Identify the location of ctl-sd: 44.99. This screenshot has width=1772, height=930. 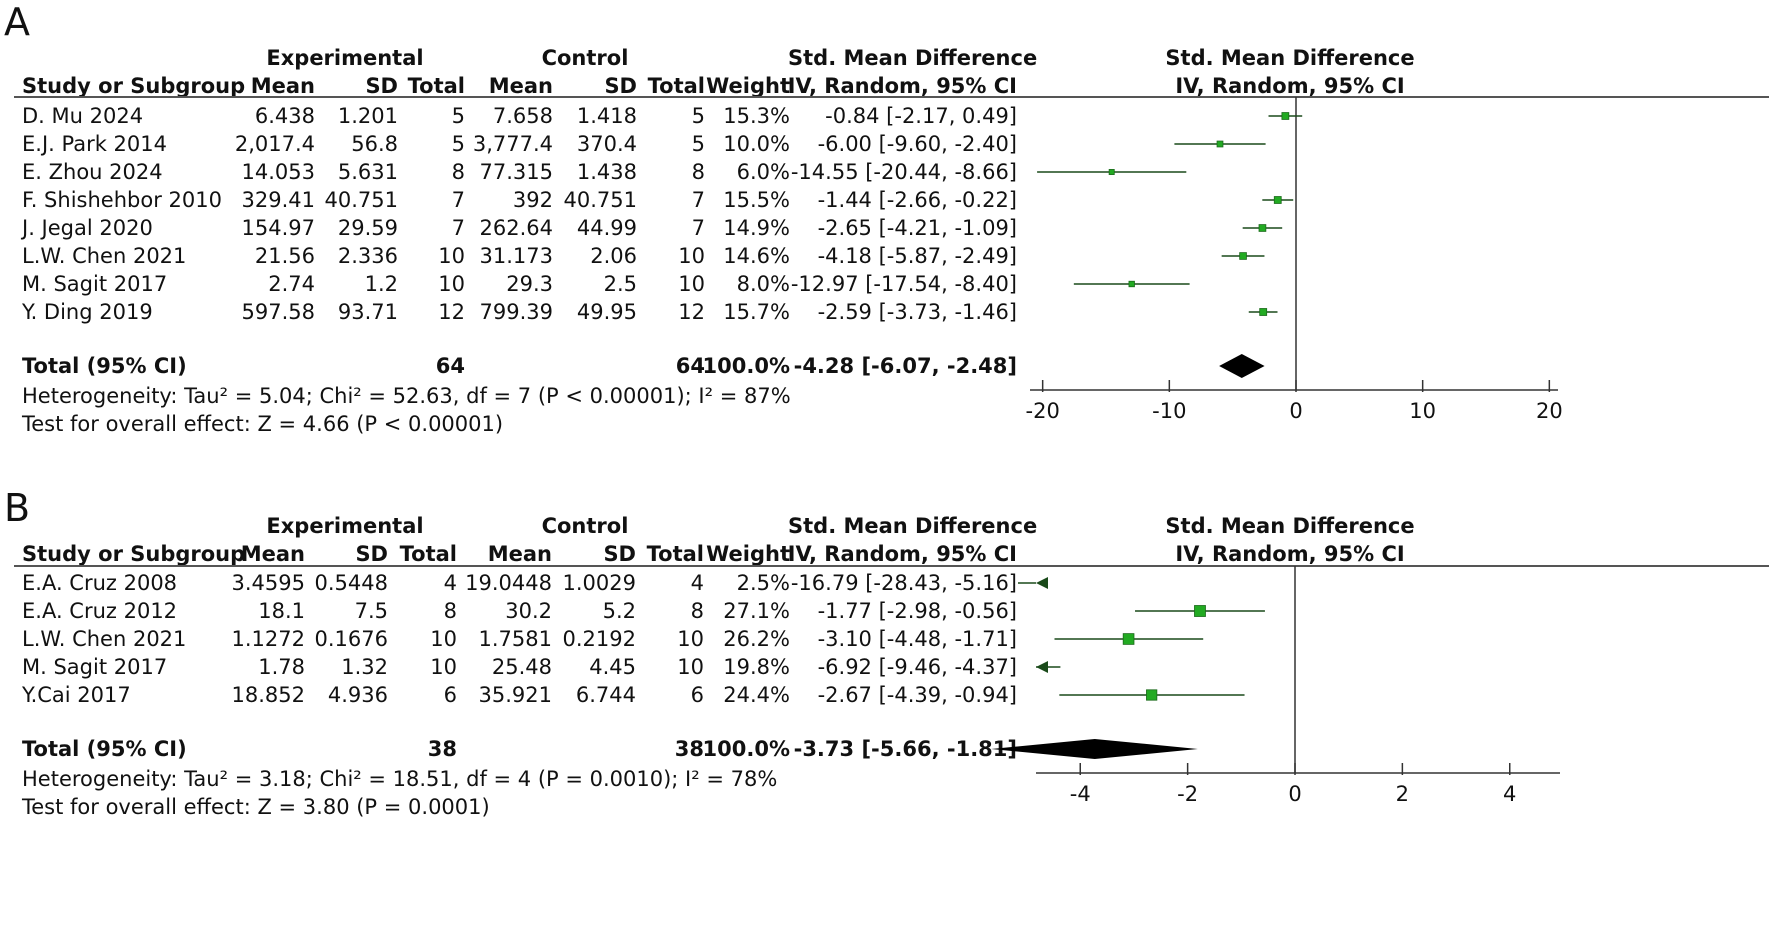
(606, 228).